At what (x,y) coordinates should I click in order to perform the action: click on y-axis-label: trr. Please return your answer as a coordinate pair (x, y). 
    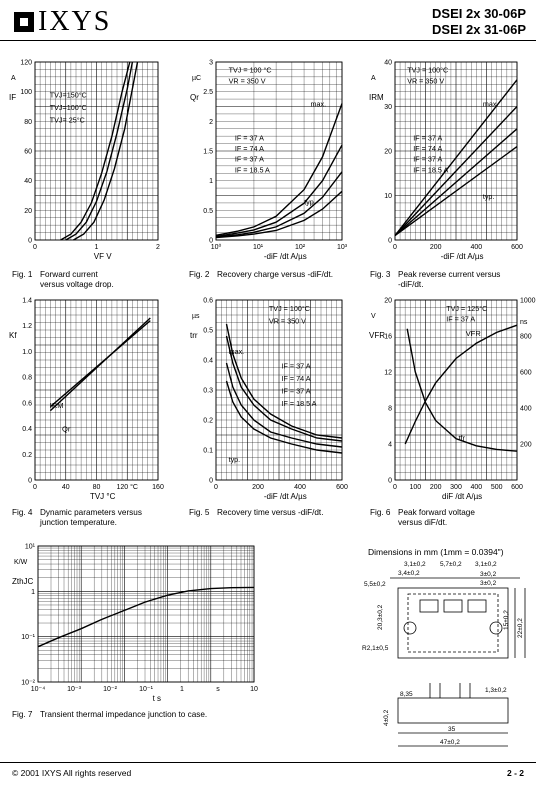
    Looking at the image, I should click on (194, 335).